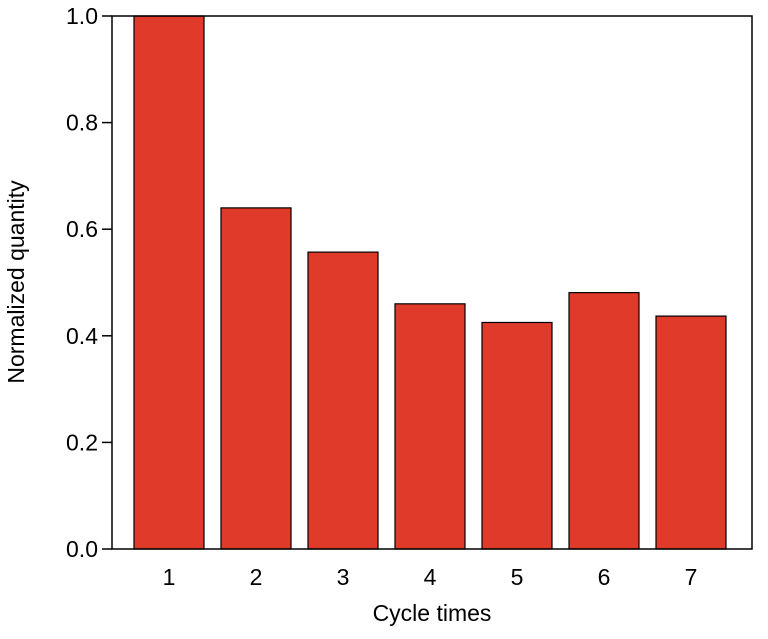  I want to click on x-tick-label: 4, so click(430, 577).